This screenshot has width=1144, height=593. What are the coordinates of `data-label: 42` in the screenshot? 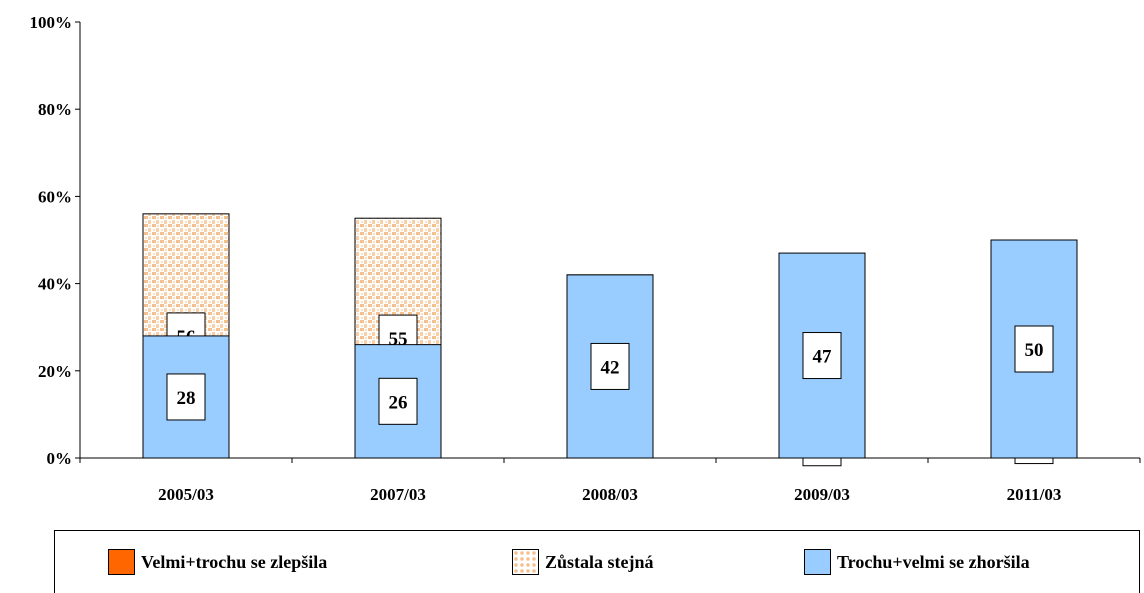 It's located at (610, 367).